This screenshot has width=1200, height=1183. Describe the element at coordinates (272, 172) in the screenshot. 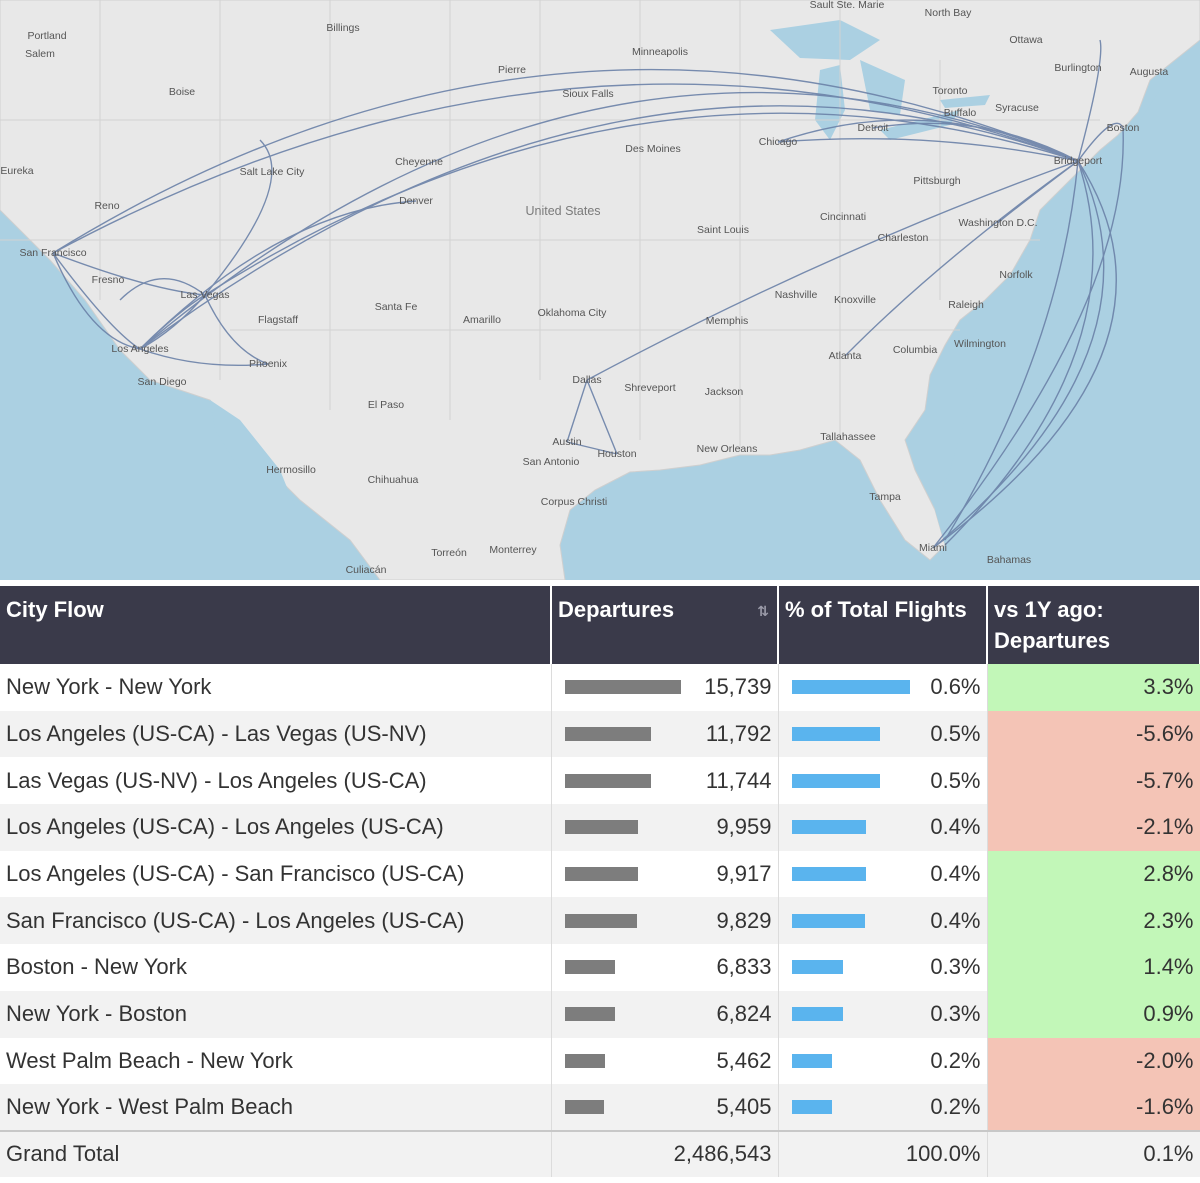

I see `city-label: Salt Lake City` at that location.